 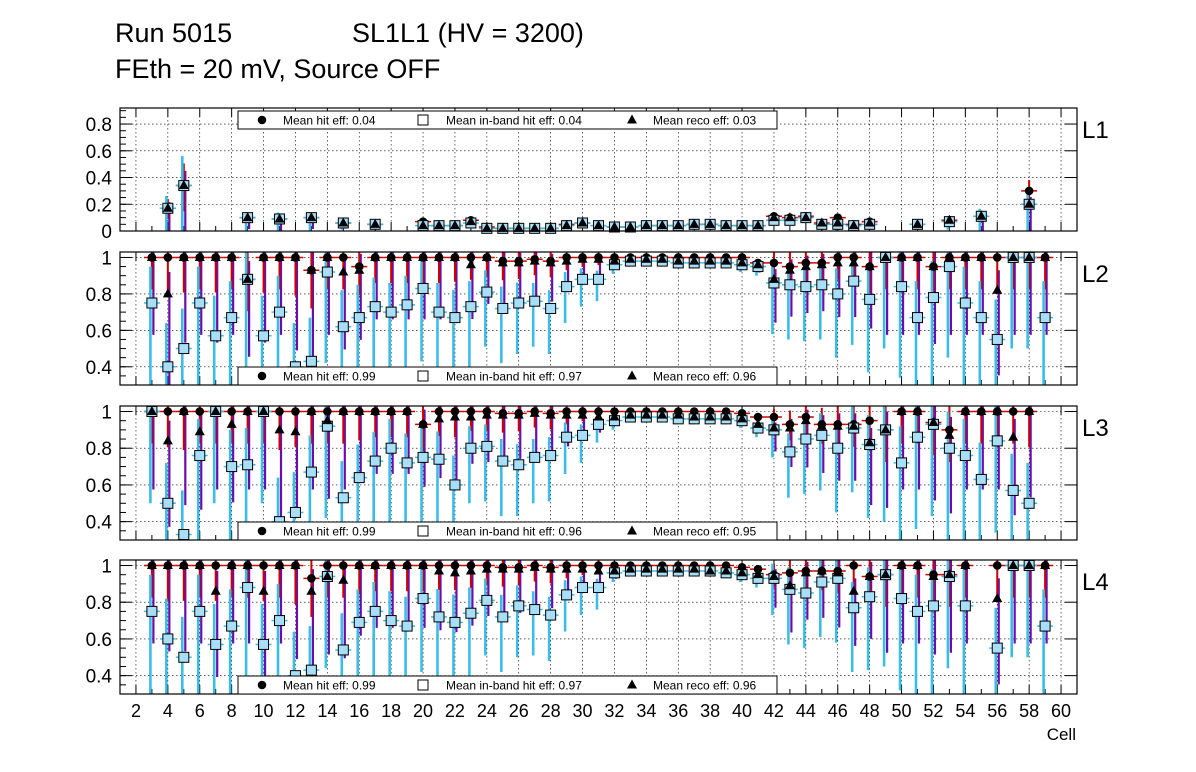 What do you see at coordinates (500, 121) in the screenshot?
I see `legend-inband-name: Mean in-band hit eff:` at bounding box center [500, 121].